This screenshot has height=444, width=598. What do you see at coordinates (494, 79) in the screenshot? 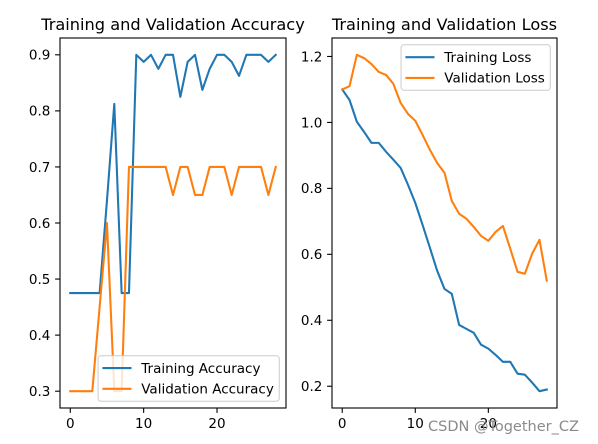
I see `legend-label-validation-loss: Validation Loss` at bounding box center [494, 79].